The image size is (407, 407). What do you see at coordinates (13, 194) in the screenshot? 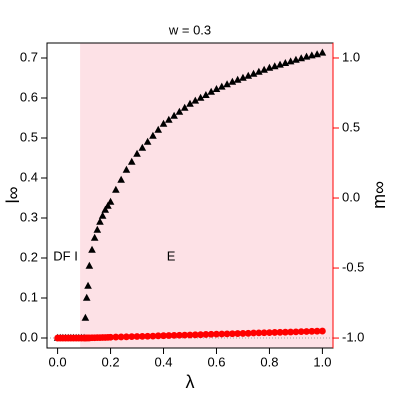
I see `y-axis-title: l∞` at bounding box center [13, 194].